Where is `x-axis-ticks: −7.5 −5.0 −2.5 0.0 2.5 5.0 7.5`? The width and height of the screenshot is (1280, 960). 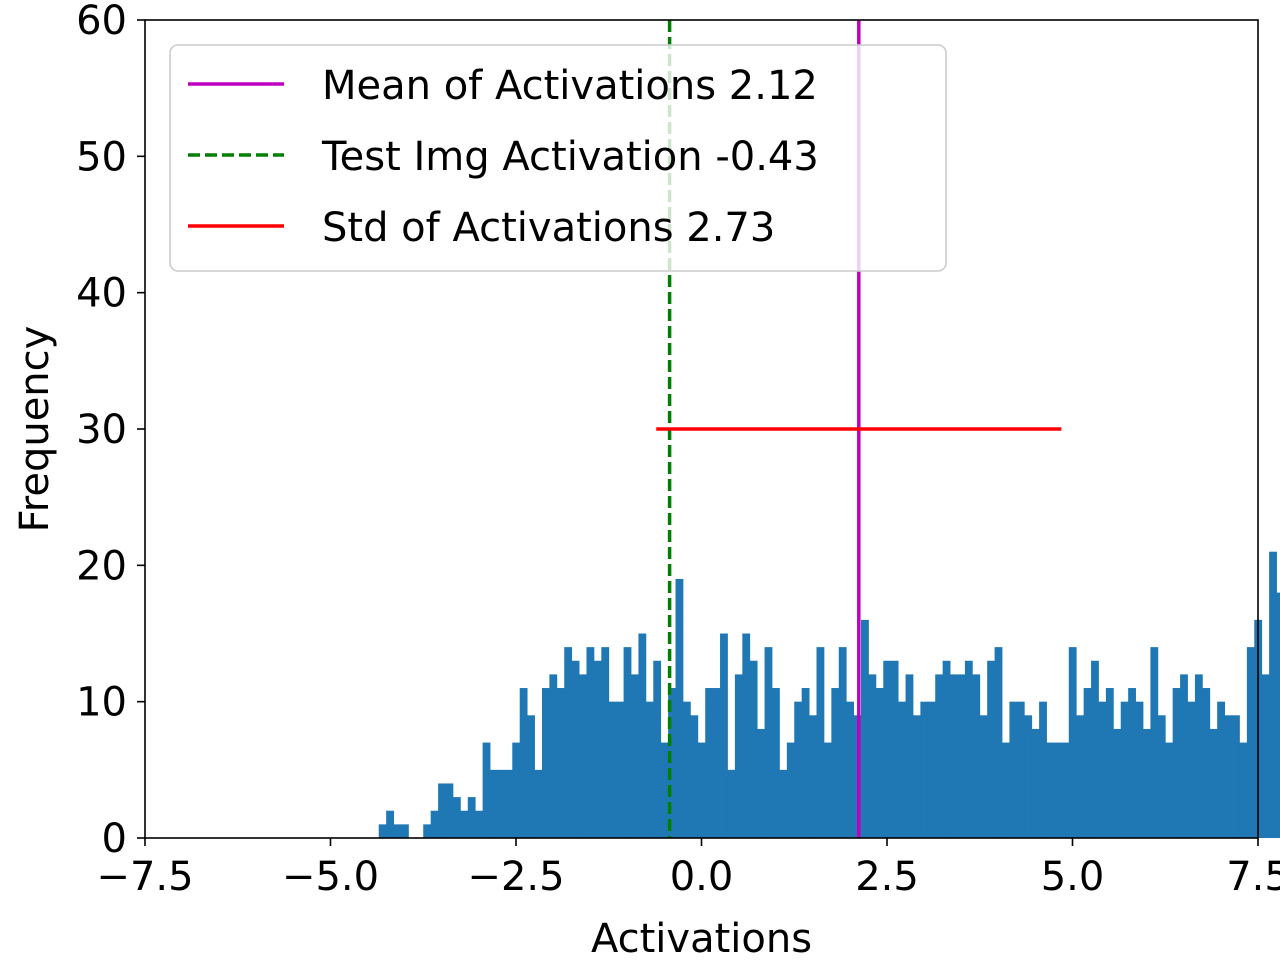
x-axis-ticks: −7.5 −5.0 −2.5 0.0 2.5 5.0 7.5 is located at coordinates (688, 869).